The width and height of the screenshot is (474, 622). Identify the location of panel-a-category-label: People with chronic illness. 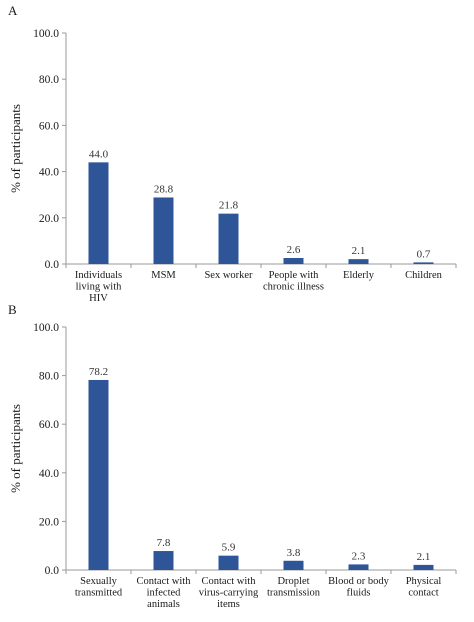
(293, 281).